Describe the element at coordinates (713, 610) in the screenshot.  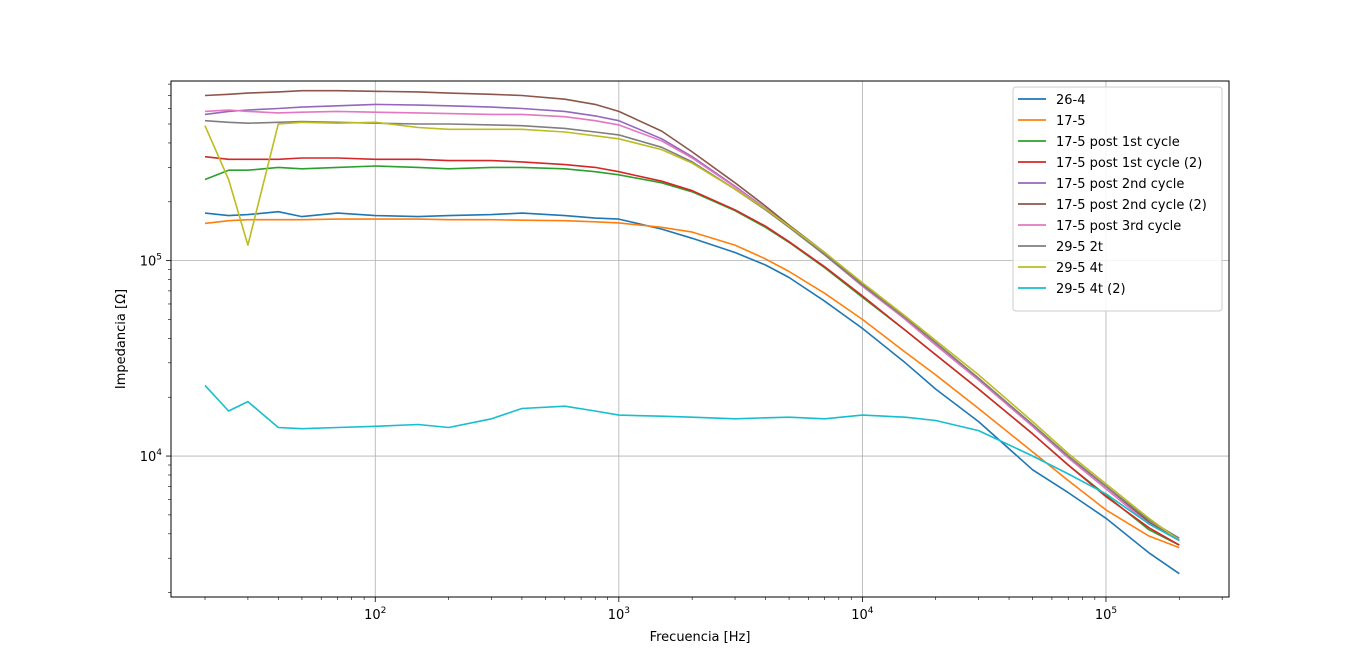
I see `x-axis-ticks: 10² 10³ 104 10⁵` at that location.